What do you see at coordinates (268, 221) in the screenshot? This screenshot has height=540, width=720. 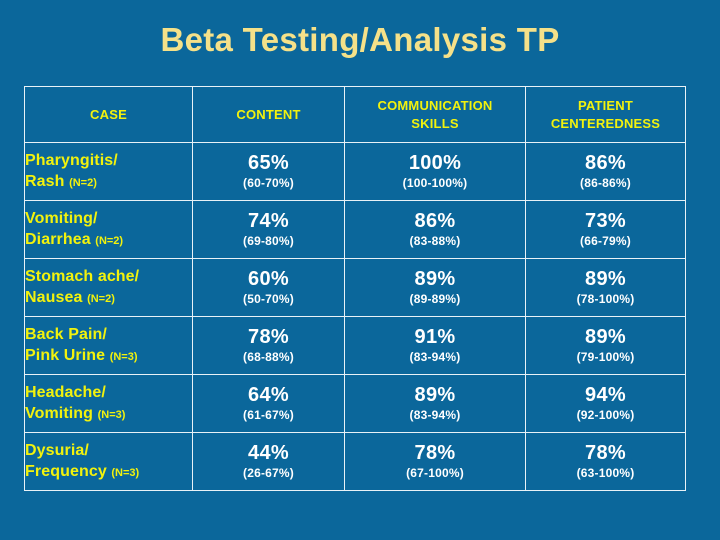 I see `content-score-value: 74%` at bounding box center [268, 221].